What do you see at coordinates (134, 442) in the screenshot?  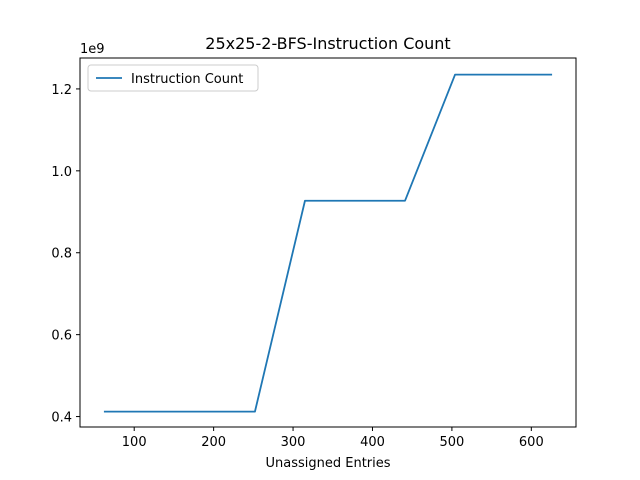 I see `x-tick-label: 100` at bounding box center [134, 442].